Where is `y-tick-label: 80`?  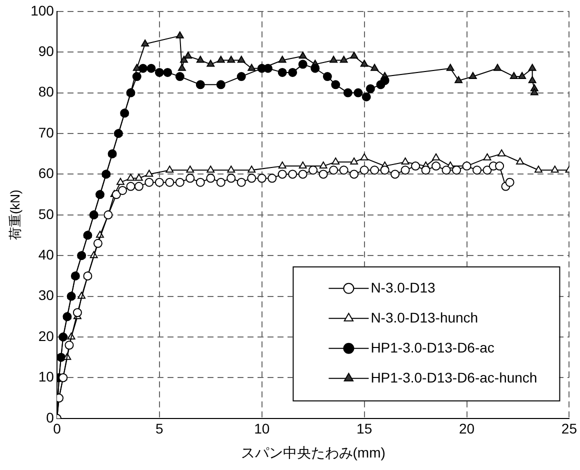
y-tick-label: 80 is located at coordinates (46, 92).